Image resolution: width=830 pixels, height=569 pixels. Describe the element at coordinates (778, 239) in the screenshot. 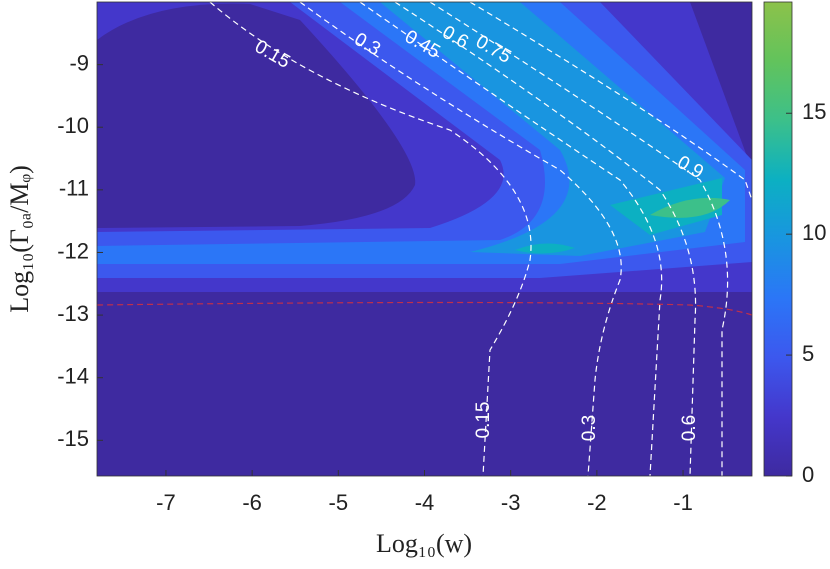

I see `colorbar` at that location.